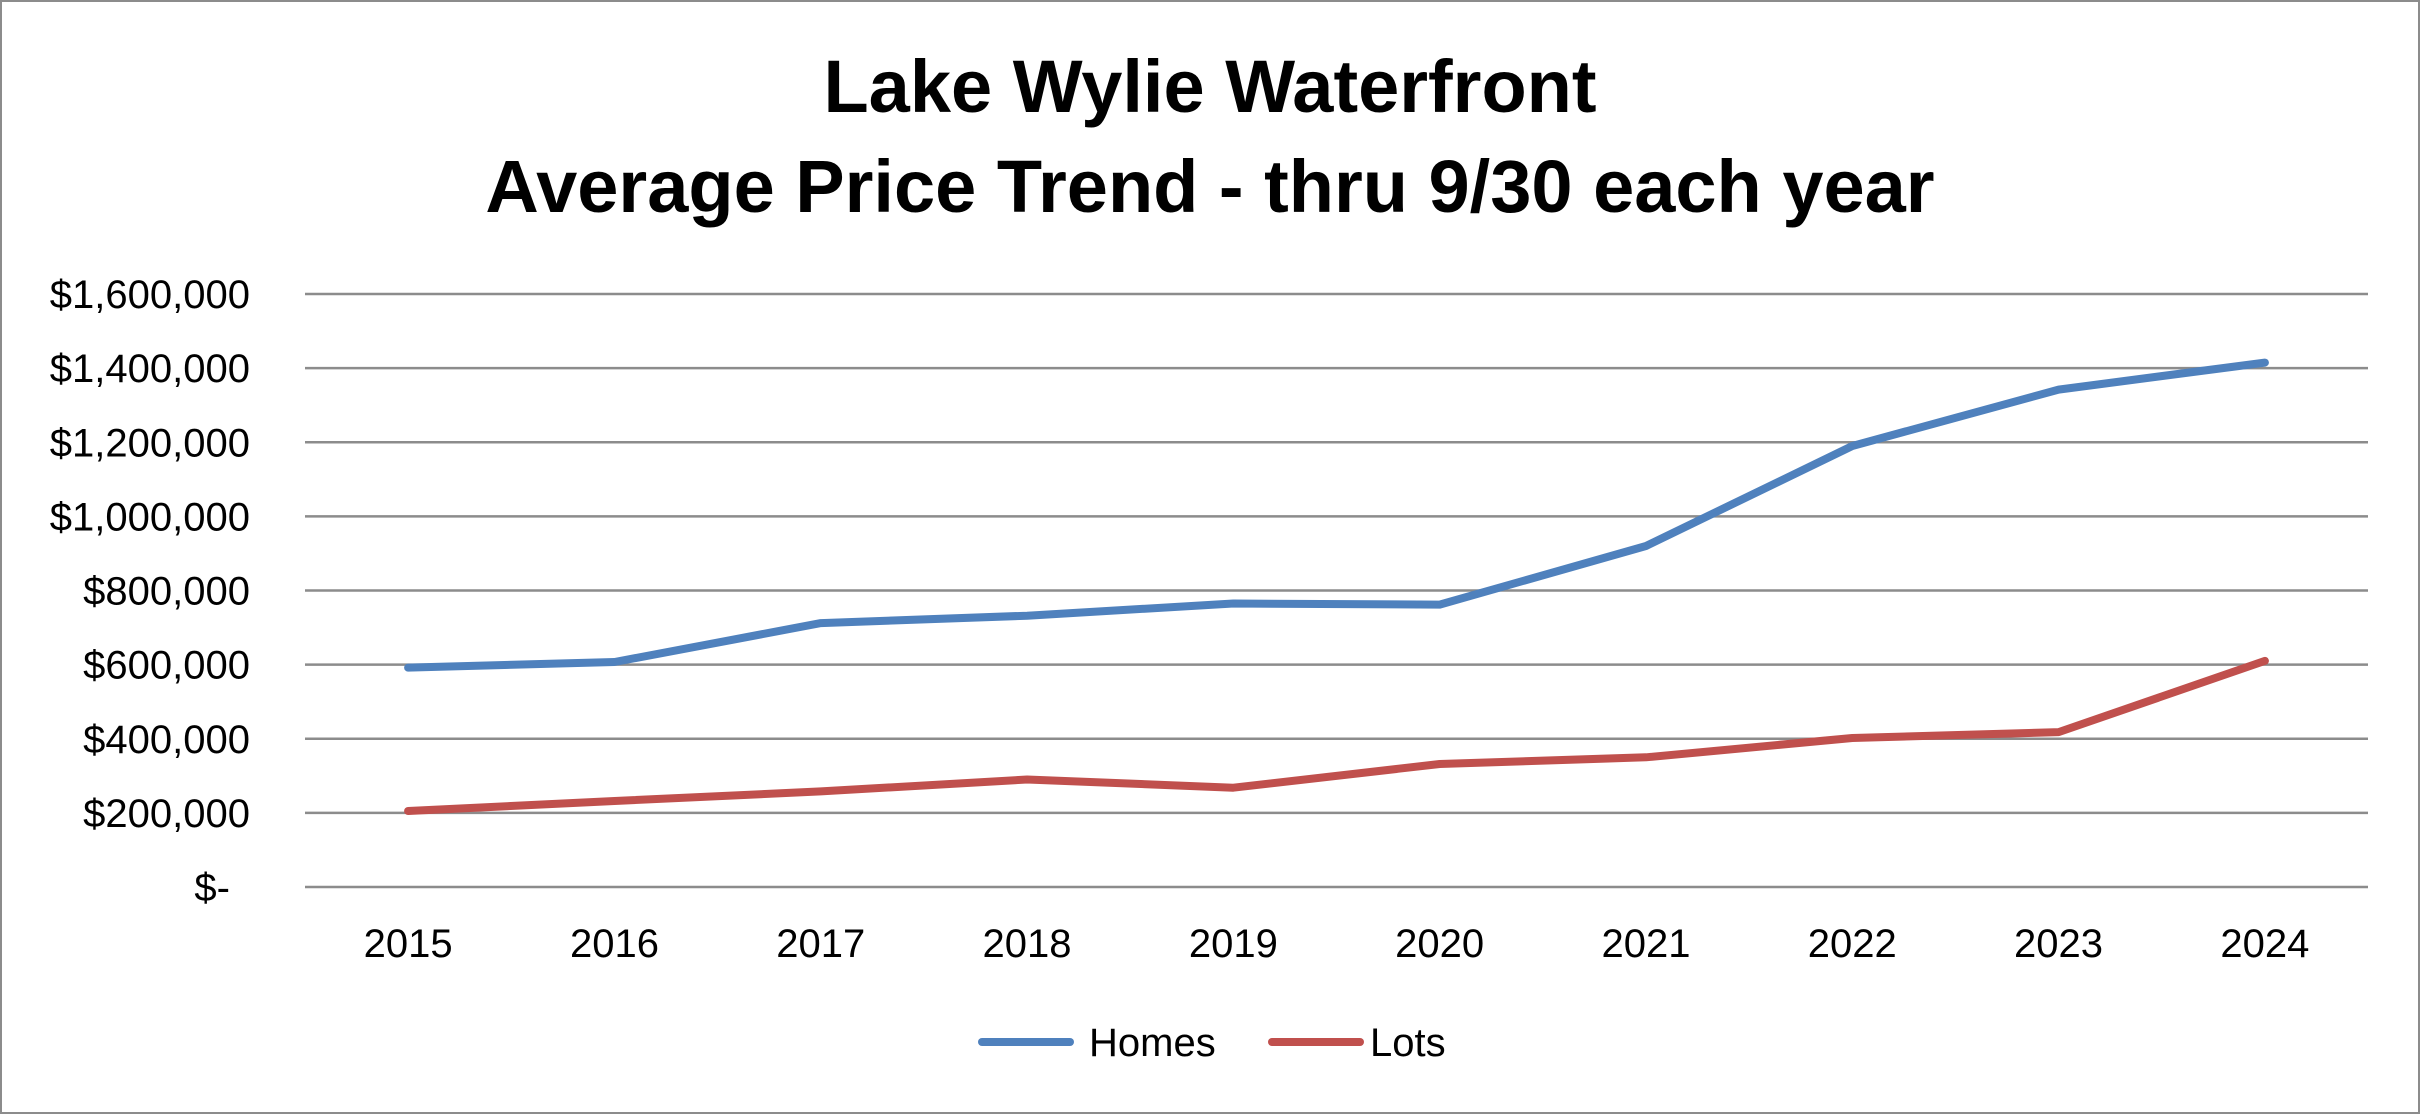 The width and height of the screenshot is (2420, 1118). Describe the element at coordinates (1645, 944) in the screenshot. I see `x-tick-label: 2021` at that location.